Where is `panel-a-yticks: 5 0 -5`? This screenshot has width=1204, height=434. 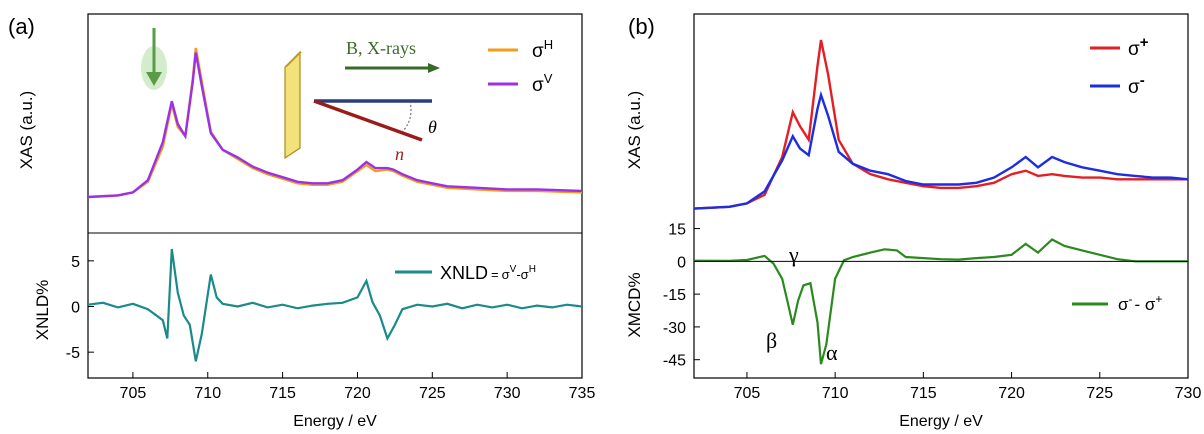
panel-a-yticks: 5 0 -5 is located at coordinates (80, 308).